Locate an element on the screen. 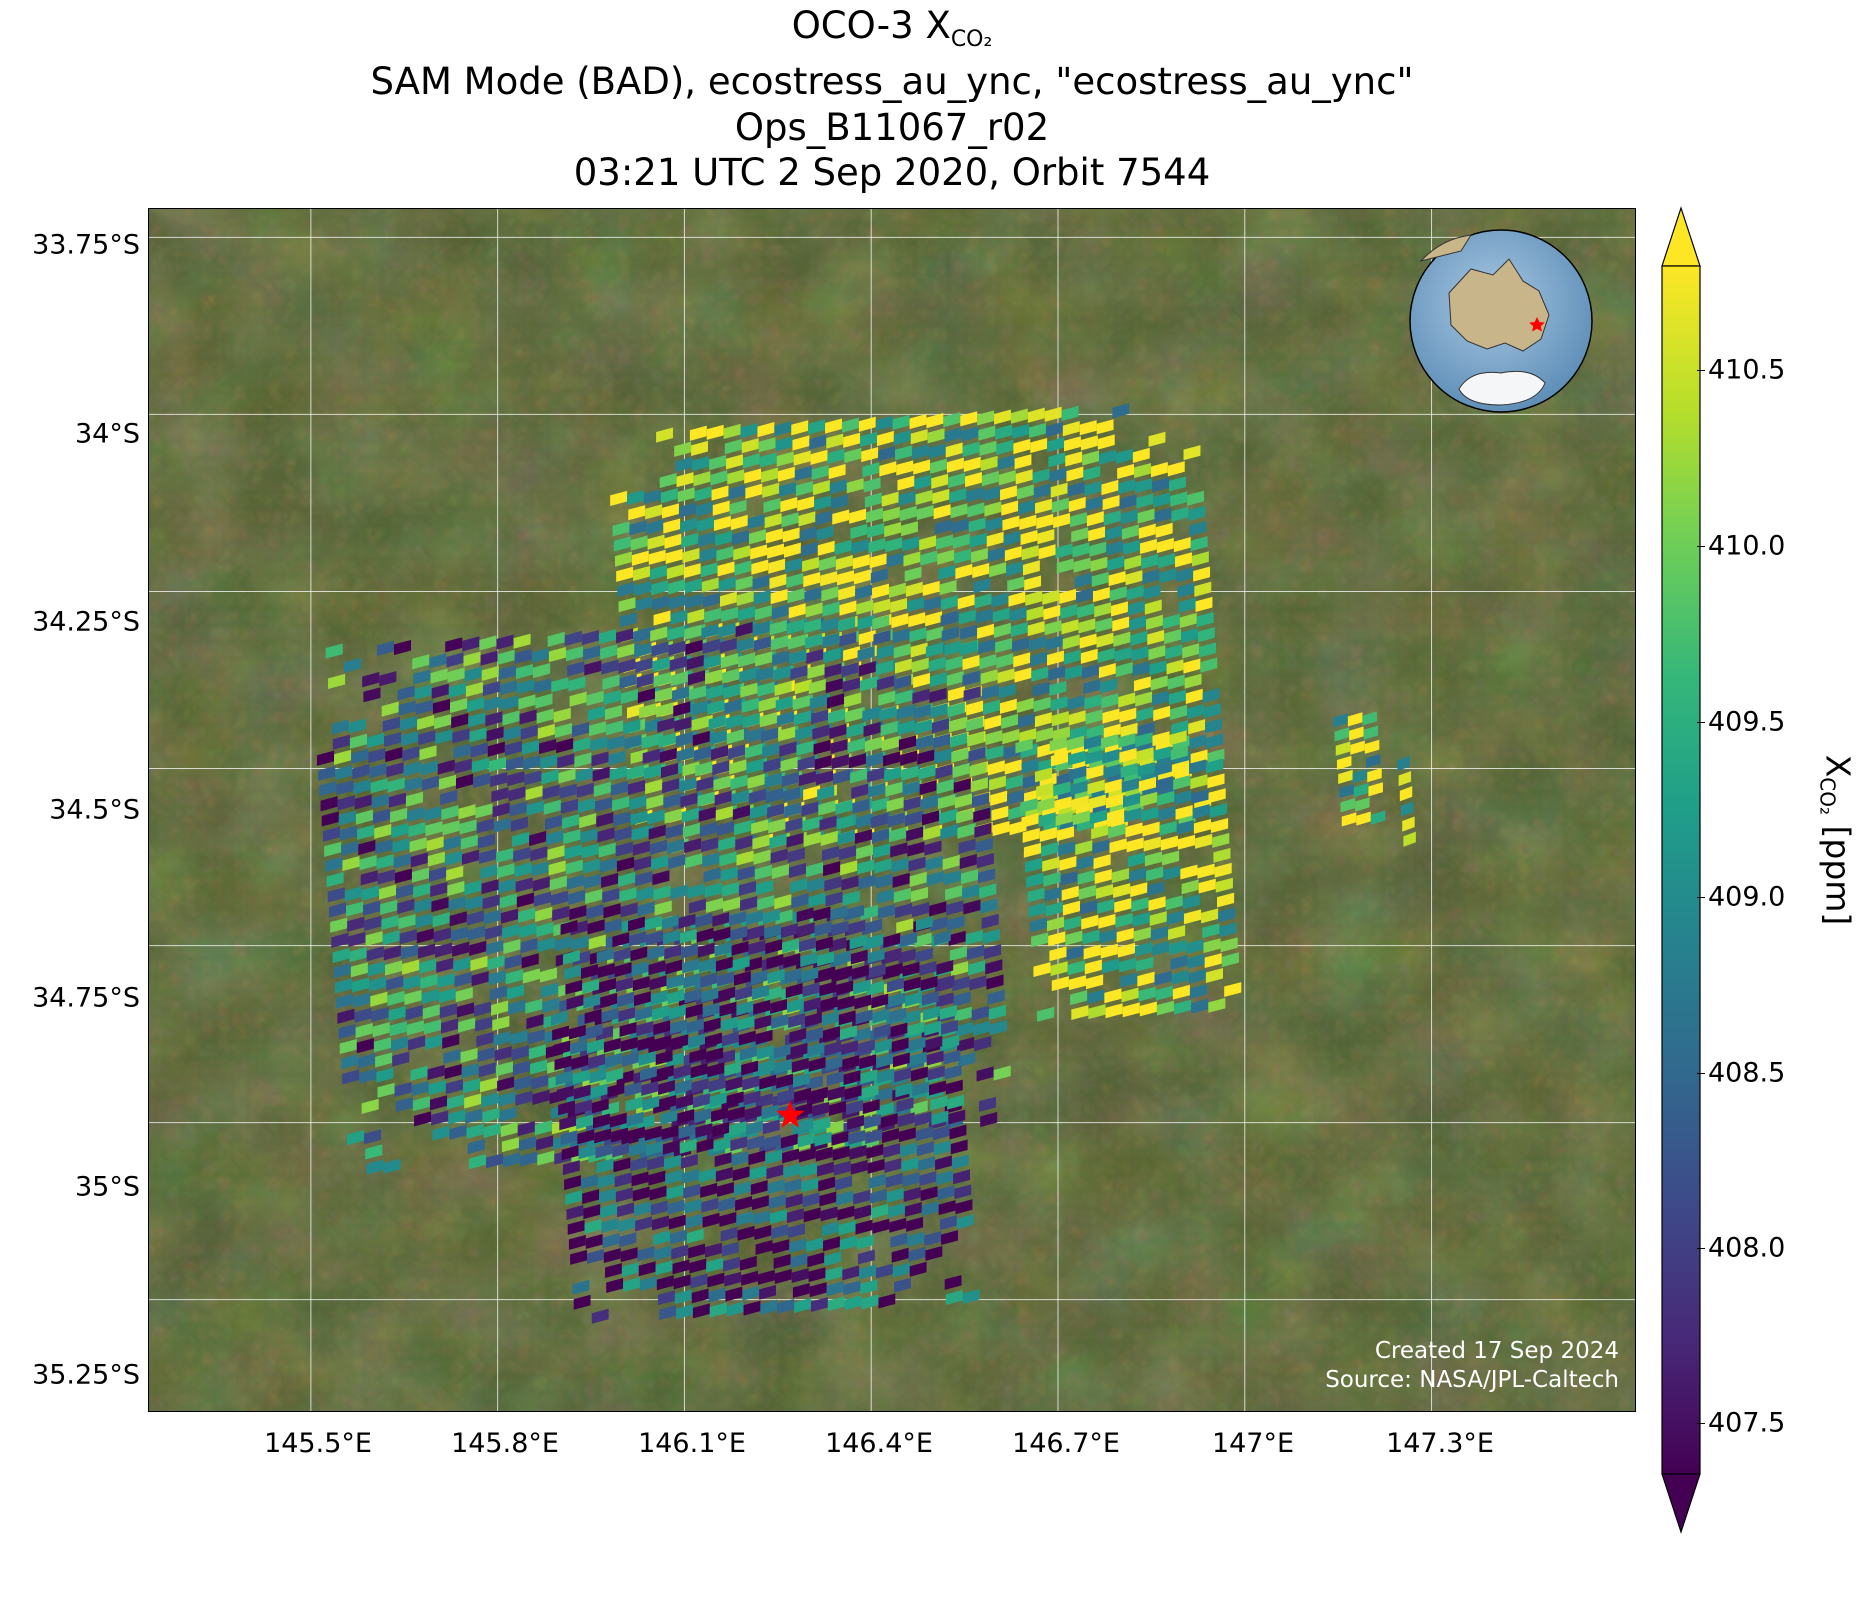 The image size is (1856, 1612). lat-tick-label: 33.75°S is located at coordinates (86, 245).